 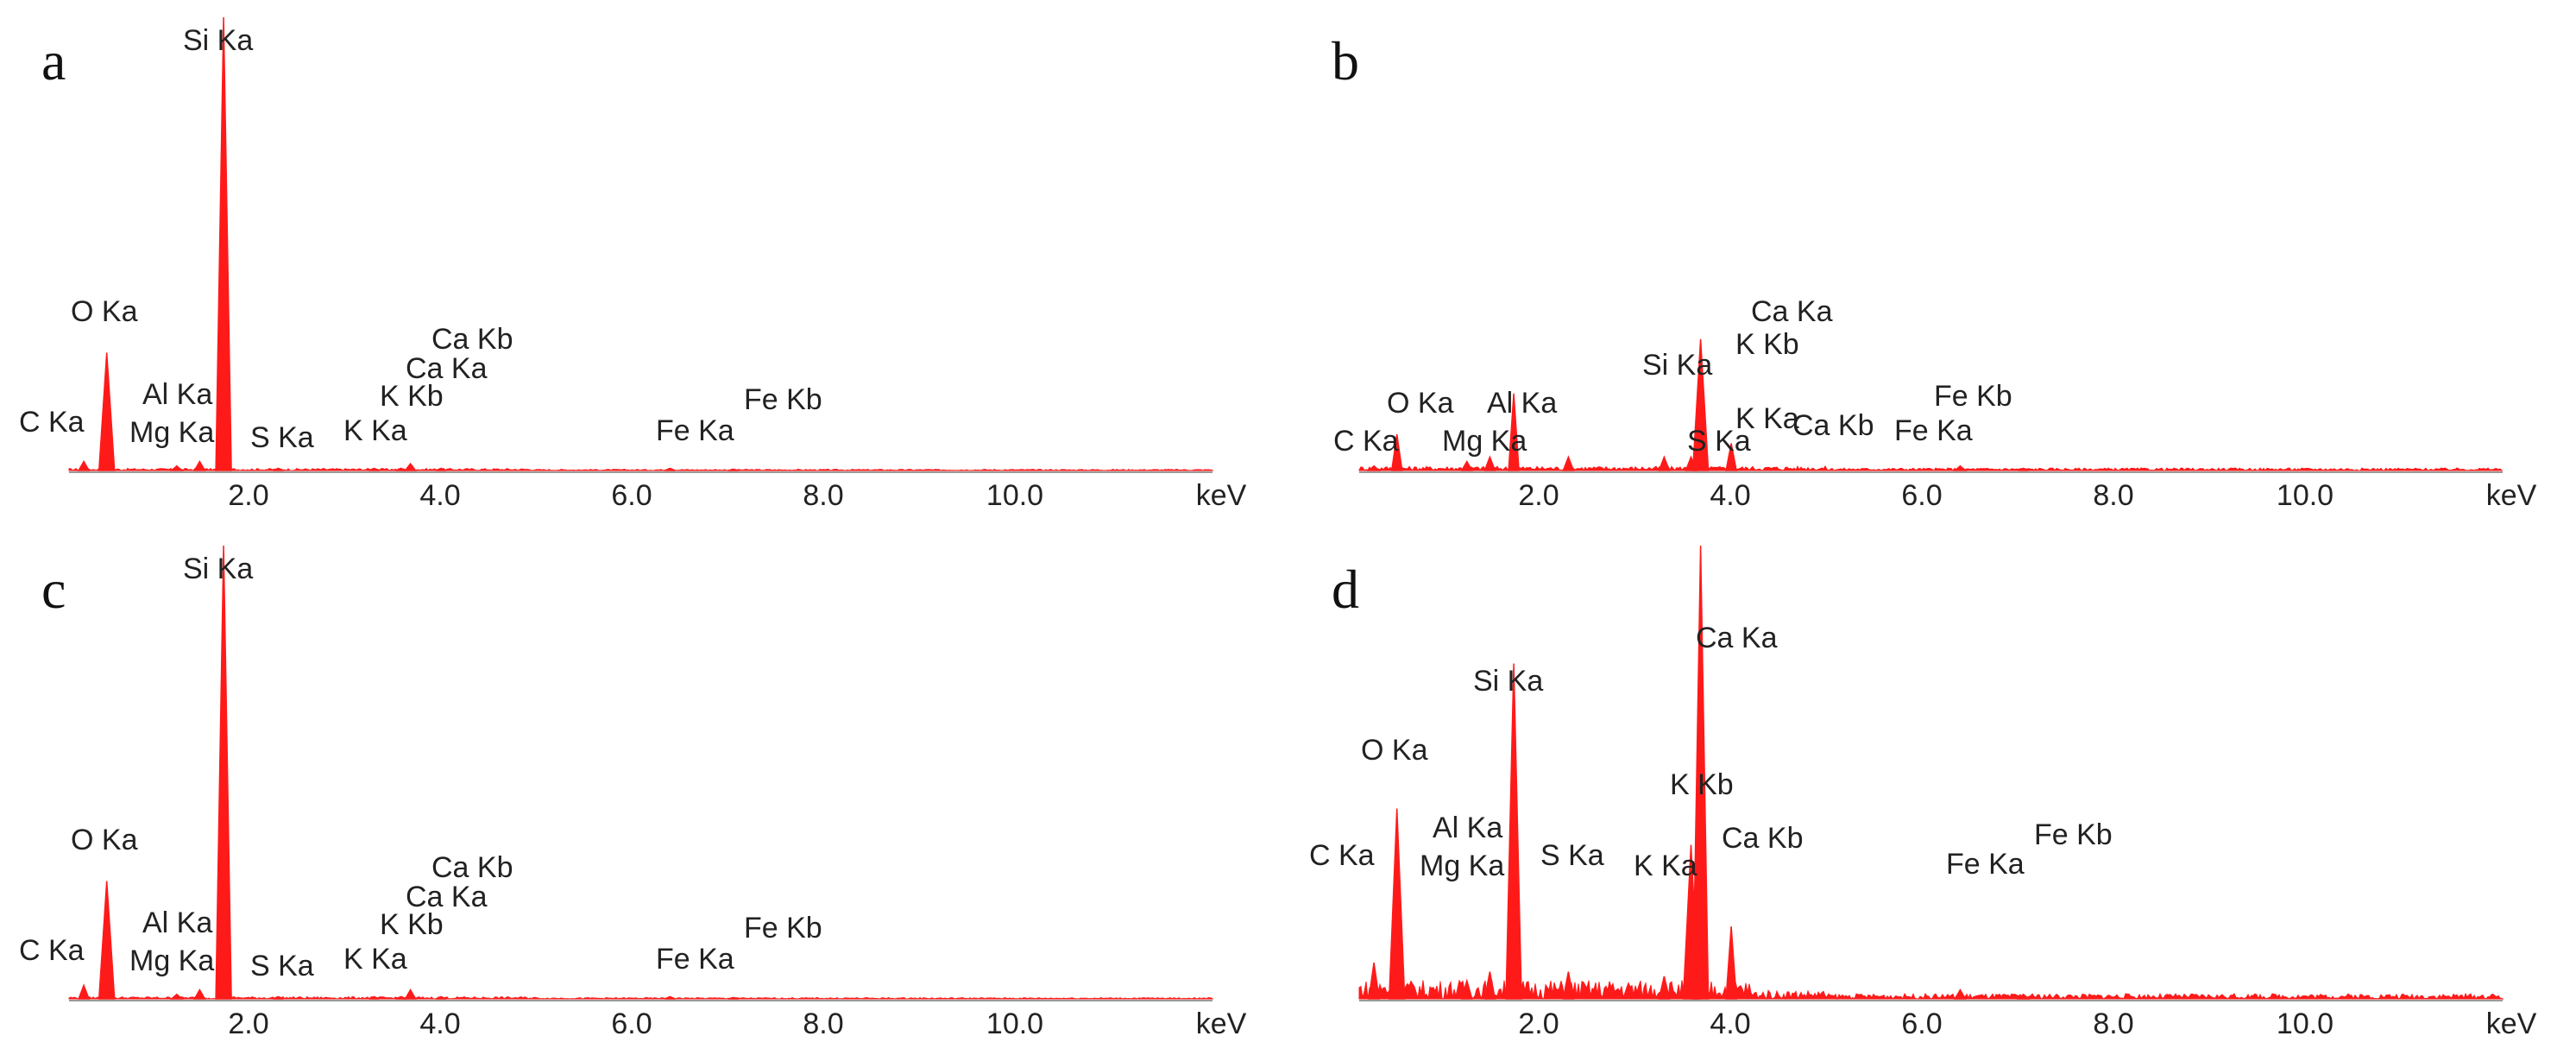 I want to click on panel-letter: d, so click(x=1345, y=589).